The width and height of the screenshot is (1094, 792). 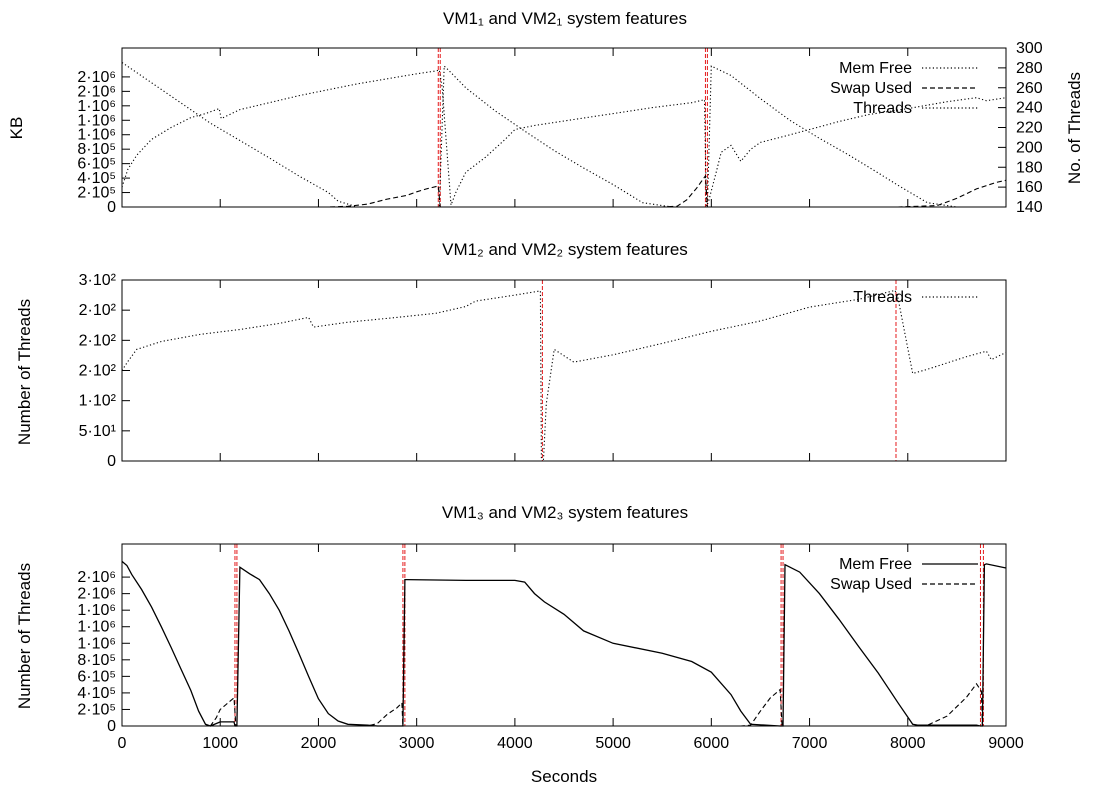 I want to click on panel-3-legend: Mem Free Swap Used, so click(x=904, y=574).